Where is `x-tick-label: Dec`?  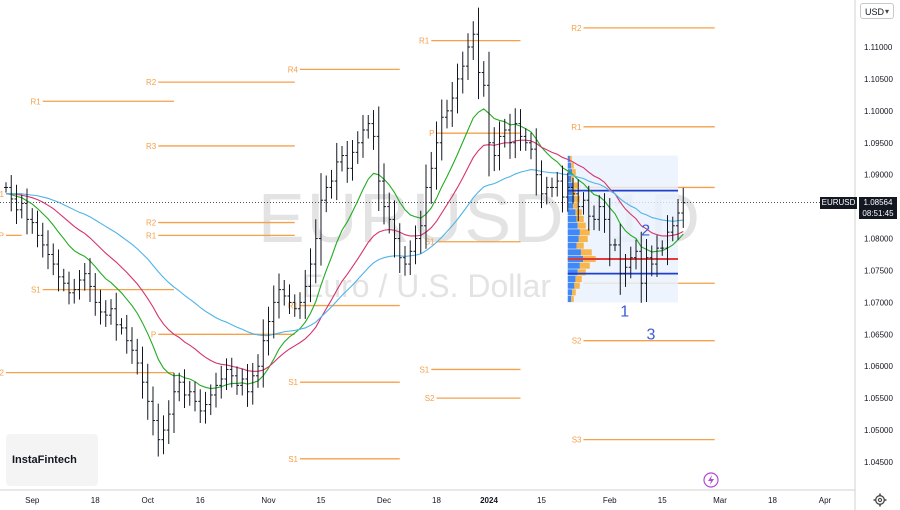
x-tick-label: Dec is located at coordinates (384, 500).